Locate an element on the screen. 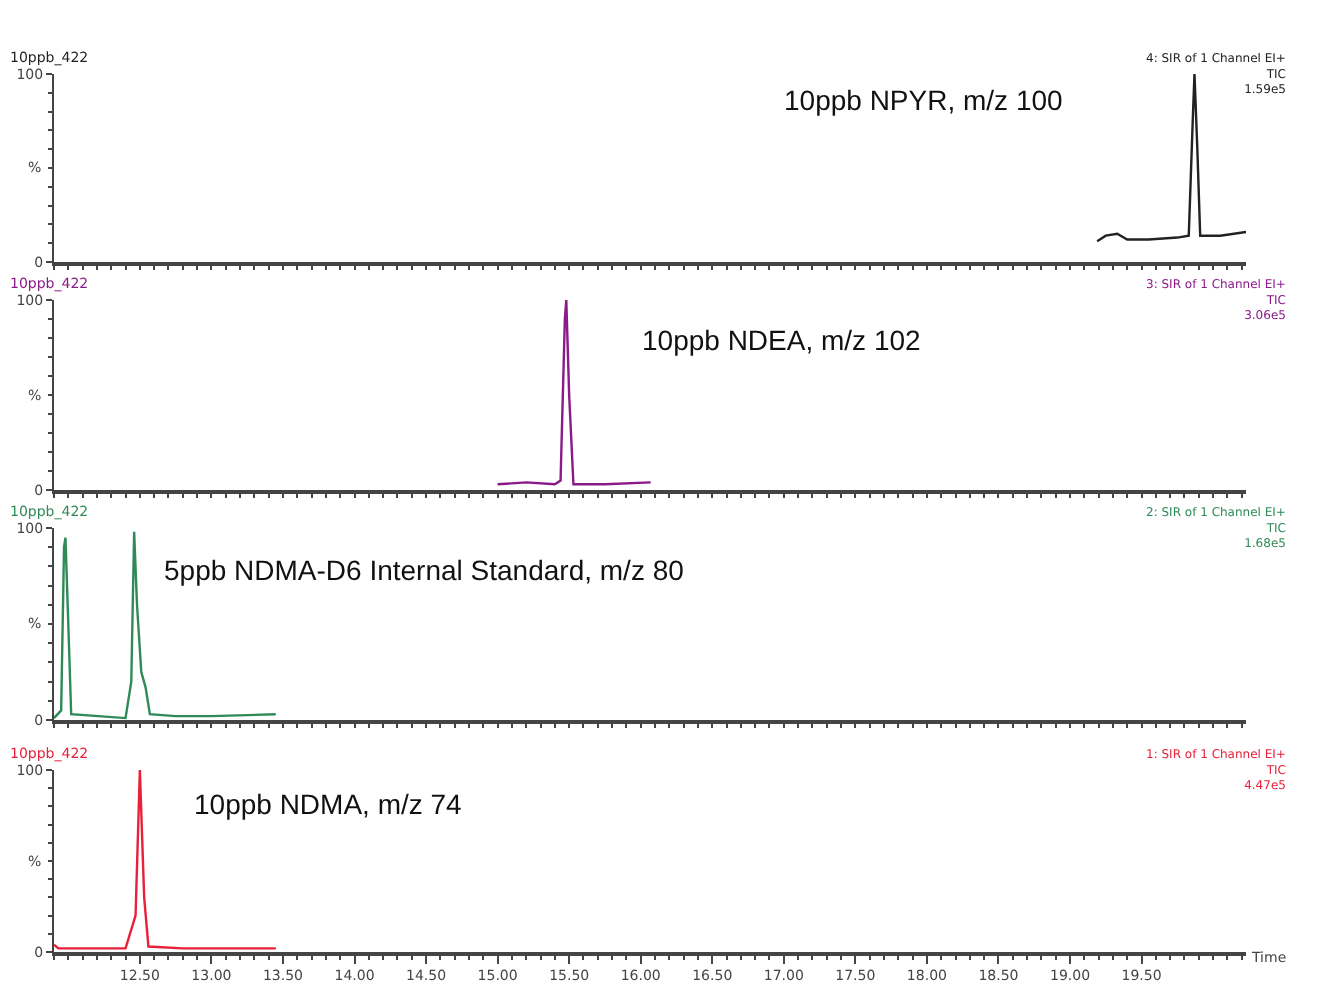 This screenshot has height=990, width=1318. annotation: 10ppb NDMA, m/z 74 is located at coordinates (328, 804).